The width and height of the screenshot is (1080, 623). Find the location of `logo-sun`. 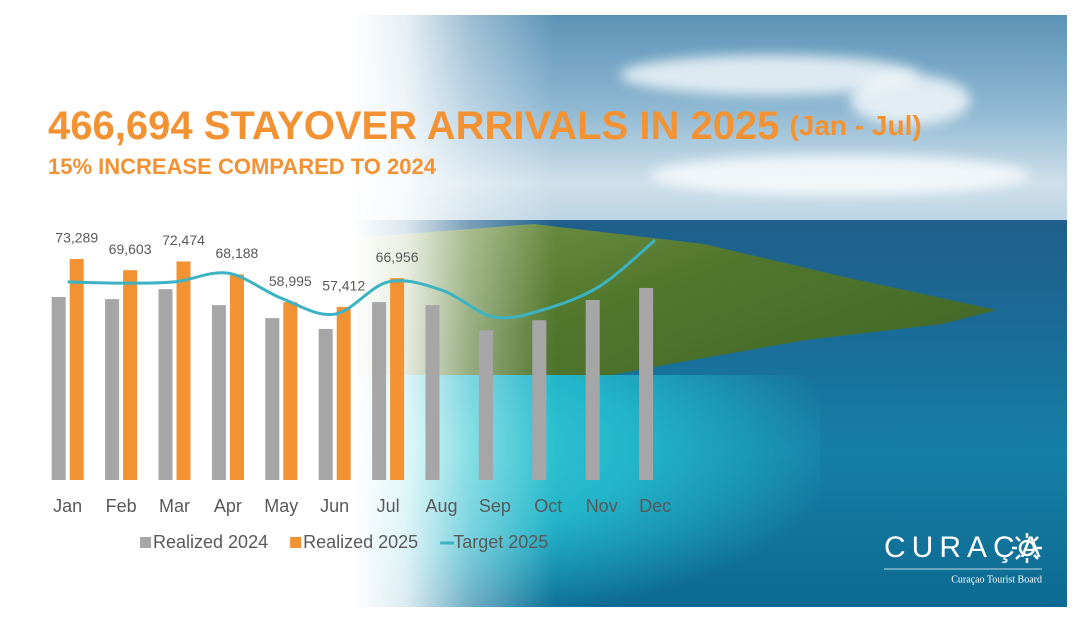

logo-sun is located at coordinates (1027, 548).